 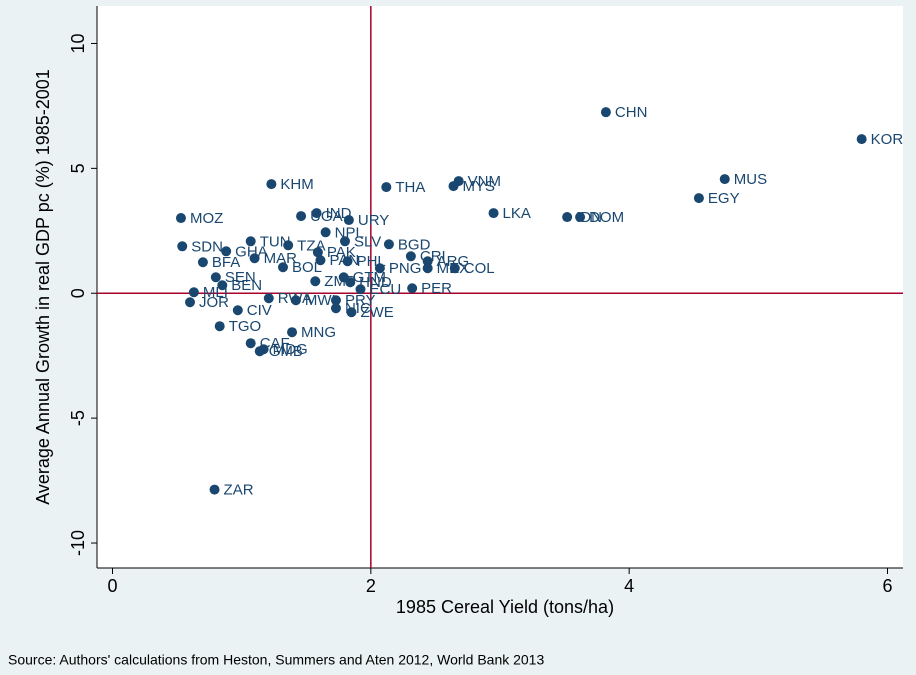 What do you see at coordinates (369, 277) in the screenshot?
I see `point-label: GTM` at bounding box center [369, 277].